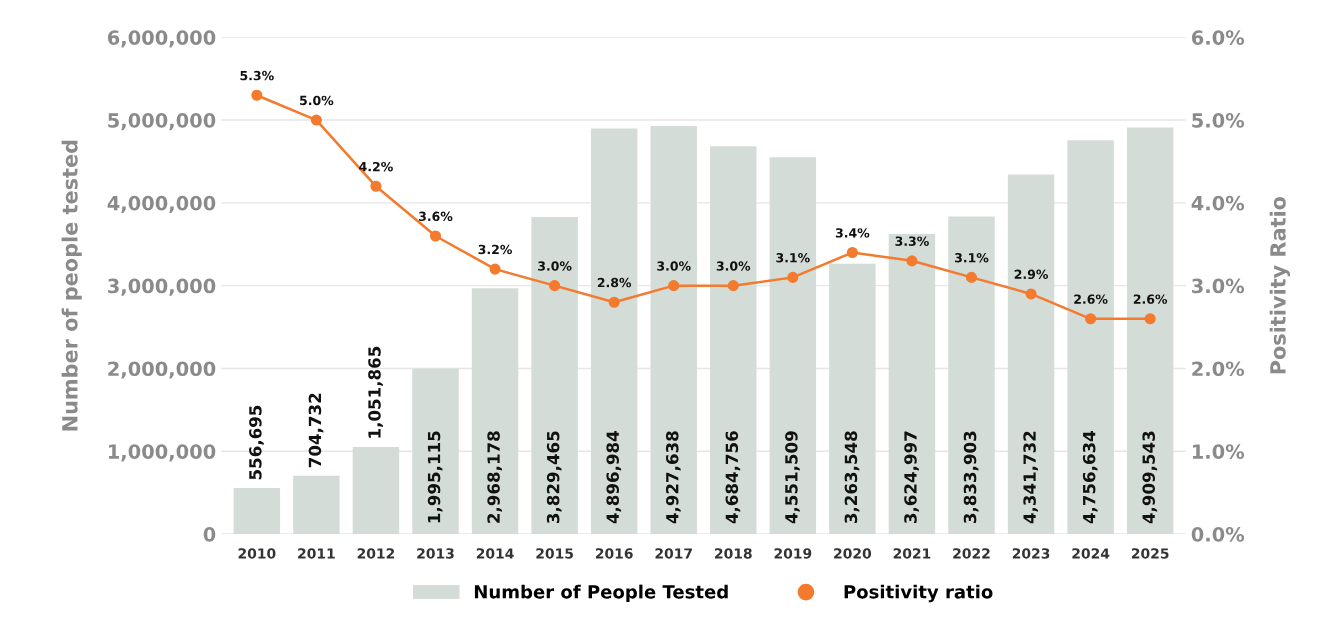  What do you see at coordinates (256, 442) in the screenshot?
I see `data-label: 556,695` at bounding box center [256, 442].